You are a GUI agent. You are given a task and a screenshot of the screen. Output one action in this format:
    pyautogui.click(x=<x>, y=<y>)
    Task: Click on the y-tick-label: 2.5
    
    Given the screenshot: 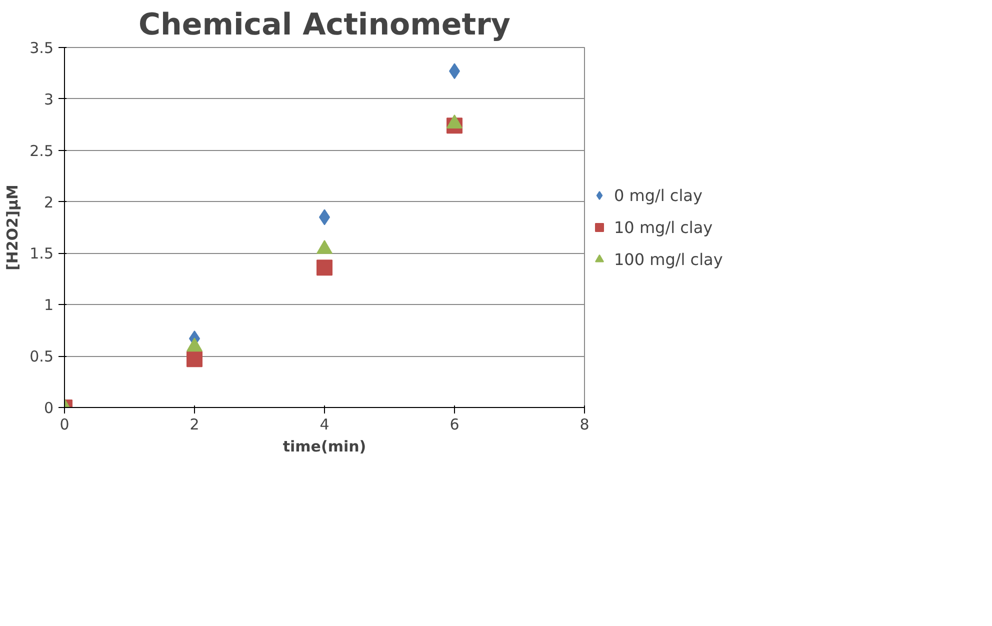 What is the action you would take?
    pyautogui.click(x=42, y=151)
    